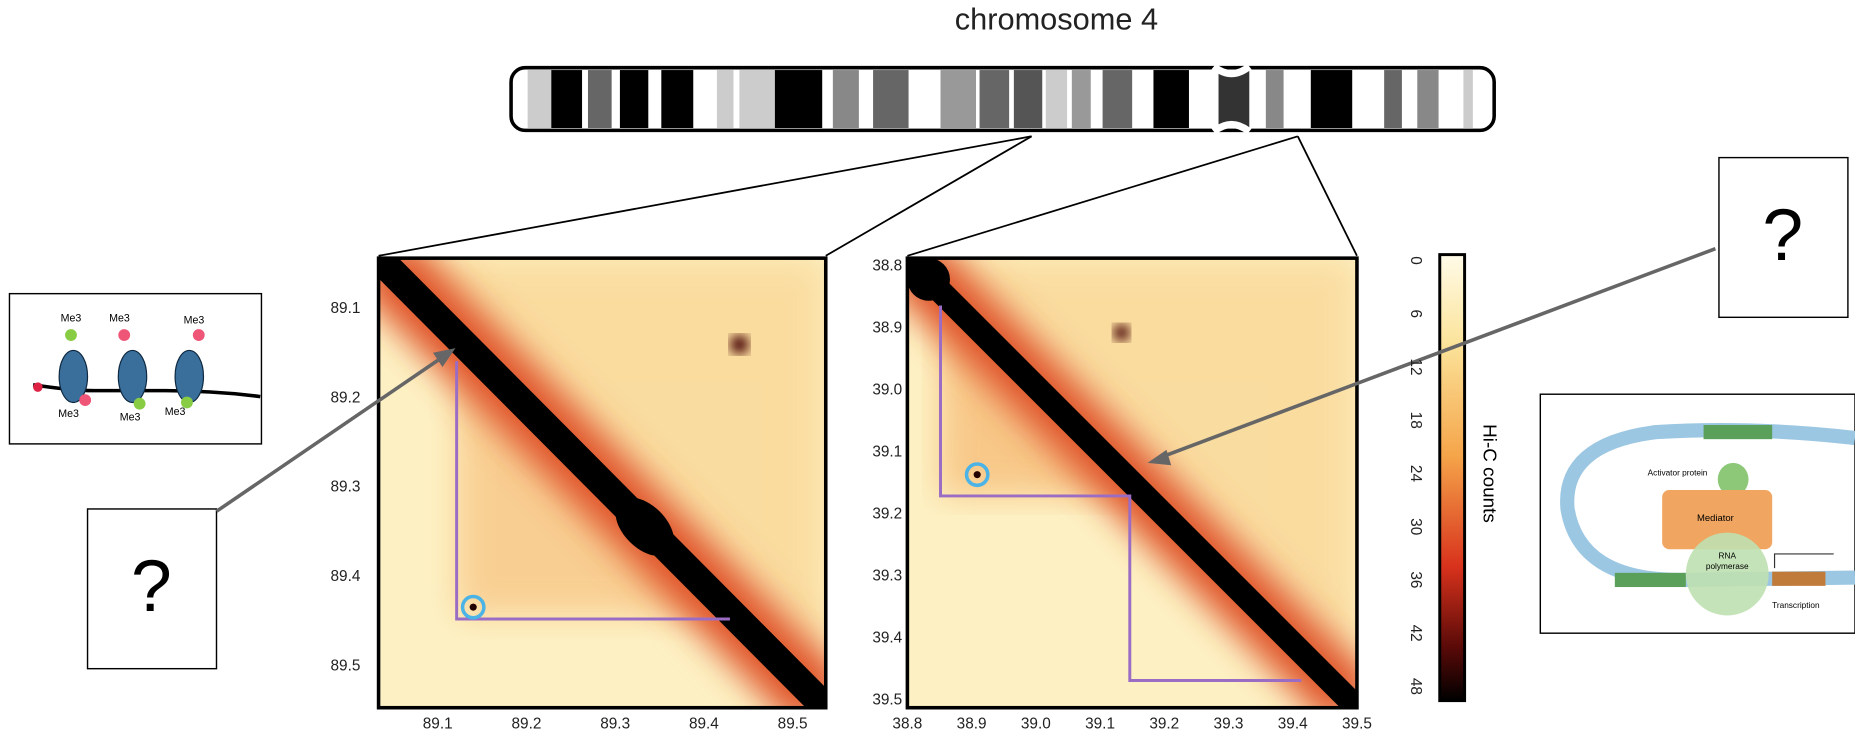  I want to click on x-tick-label: 39.2, so click(1164, 723).